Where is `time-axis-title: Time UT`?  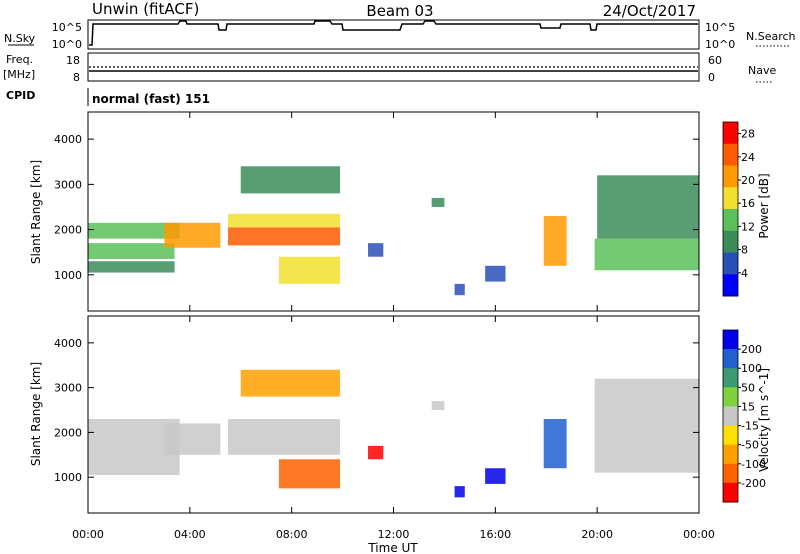
time-axis-title: Time UT is located at coordinates (392, 547).